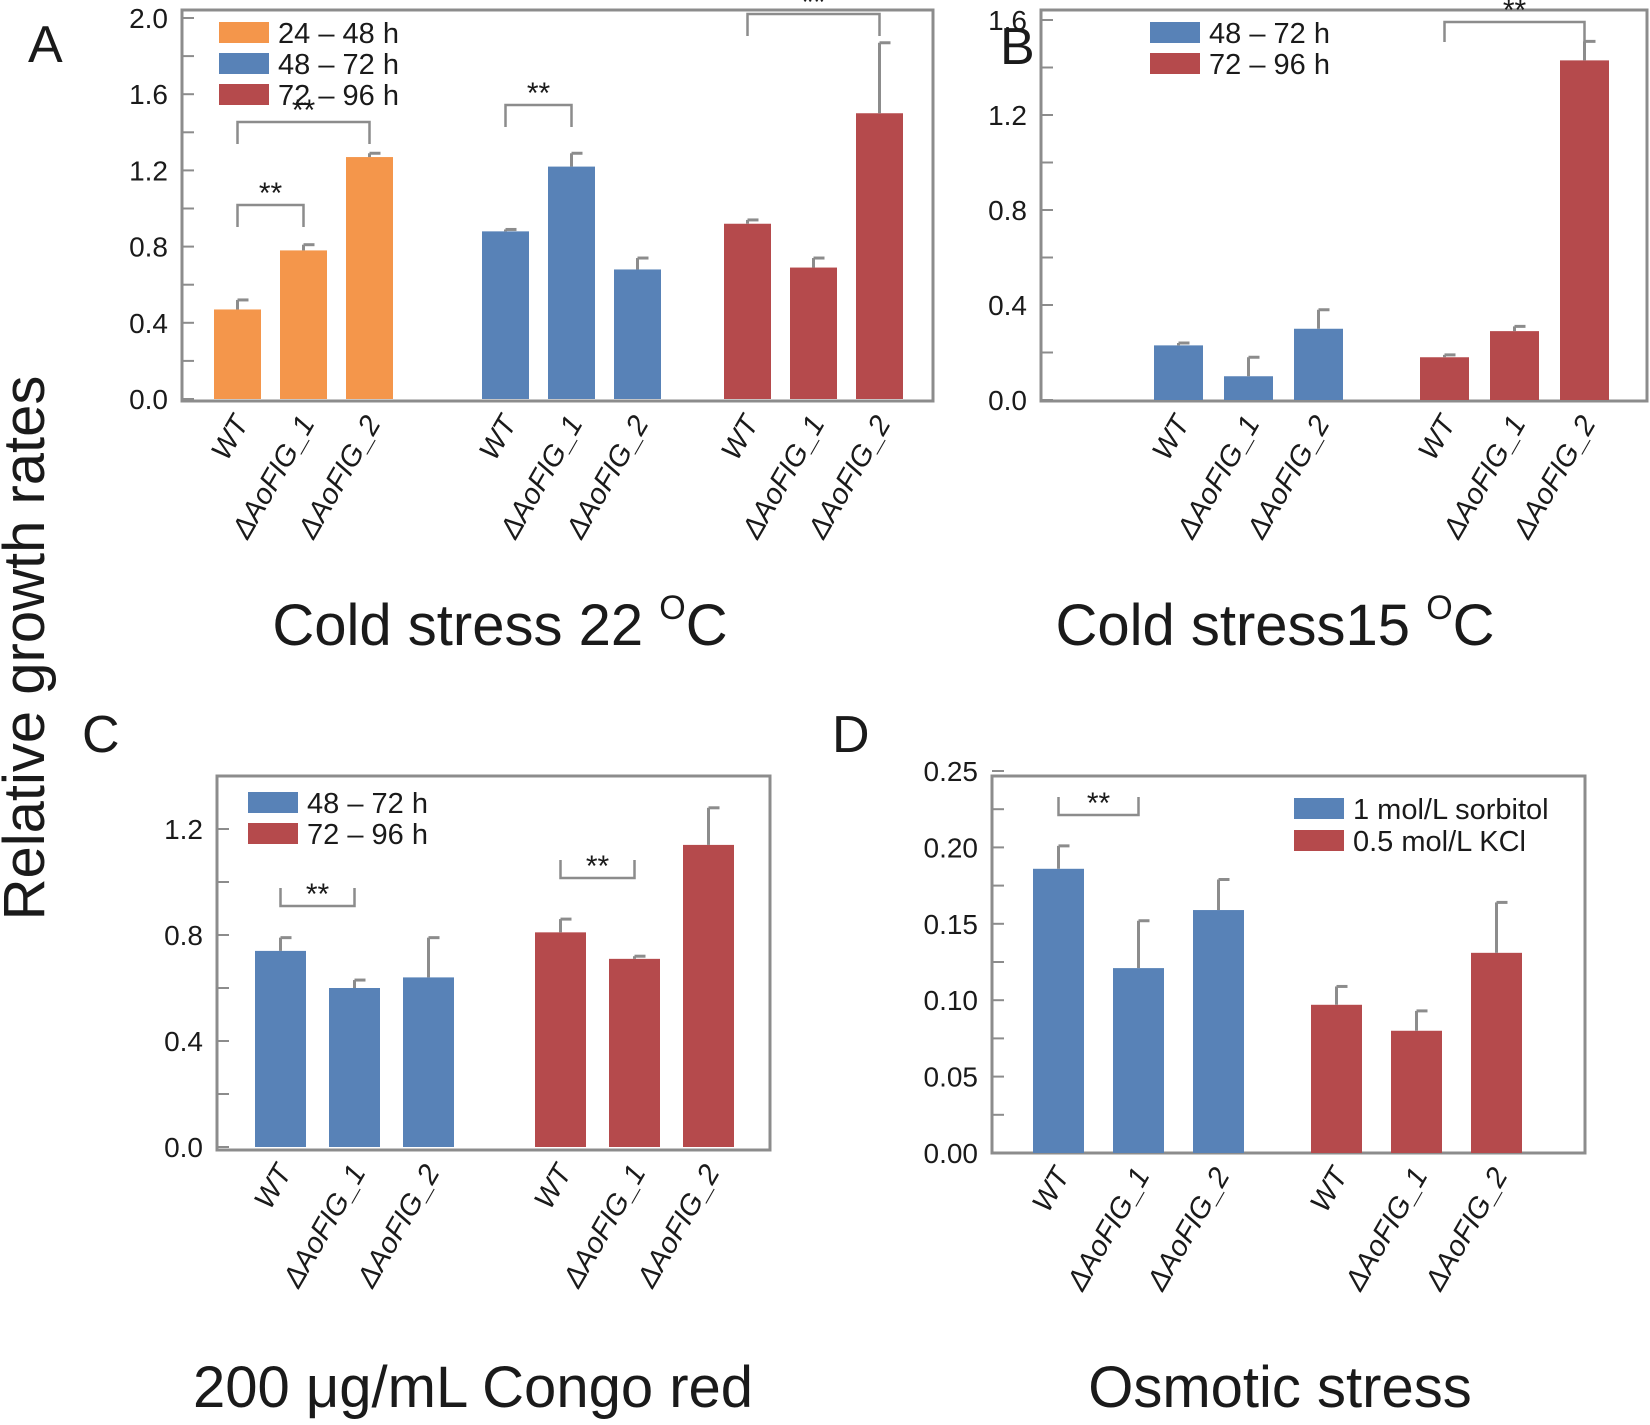 The image size is (1650, 1425). I want to click on y-tick-label: 0.20, so click(951, 847).